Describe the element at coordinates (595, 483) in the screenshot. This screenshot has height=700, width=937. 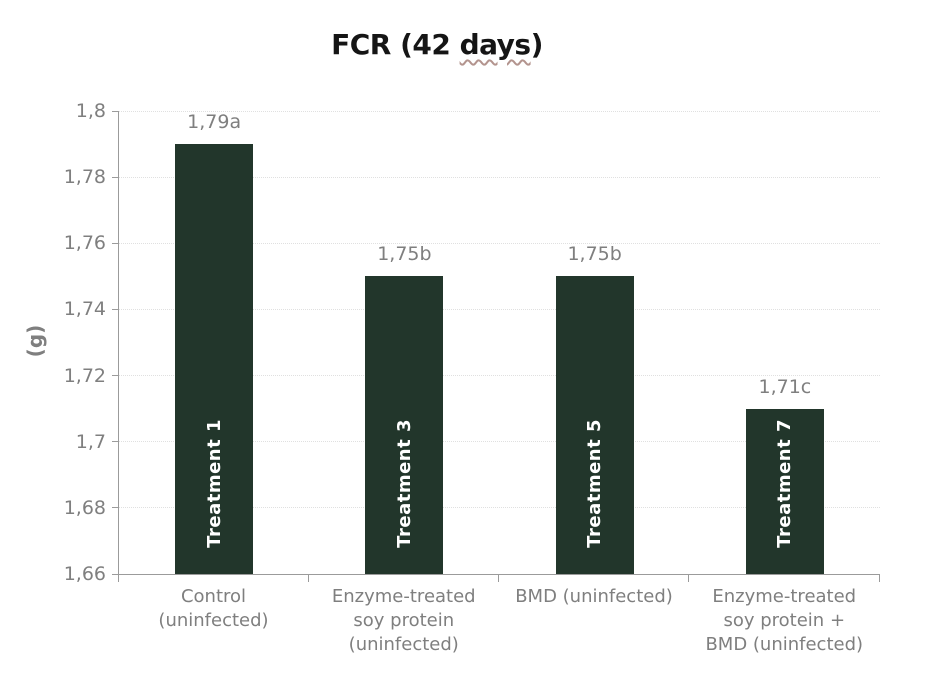
I see `bar-inner-label: Treatment 5` at that location.